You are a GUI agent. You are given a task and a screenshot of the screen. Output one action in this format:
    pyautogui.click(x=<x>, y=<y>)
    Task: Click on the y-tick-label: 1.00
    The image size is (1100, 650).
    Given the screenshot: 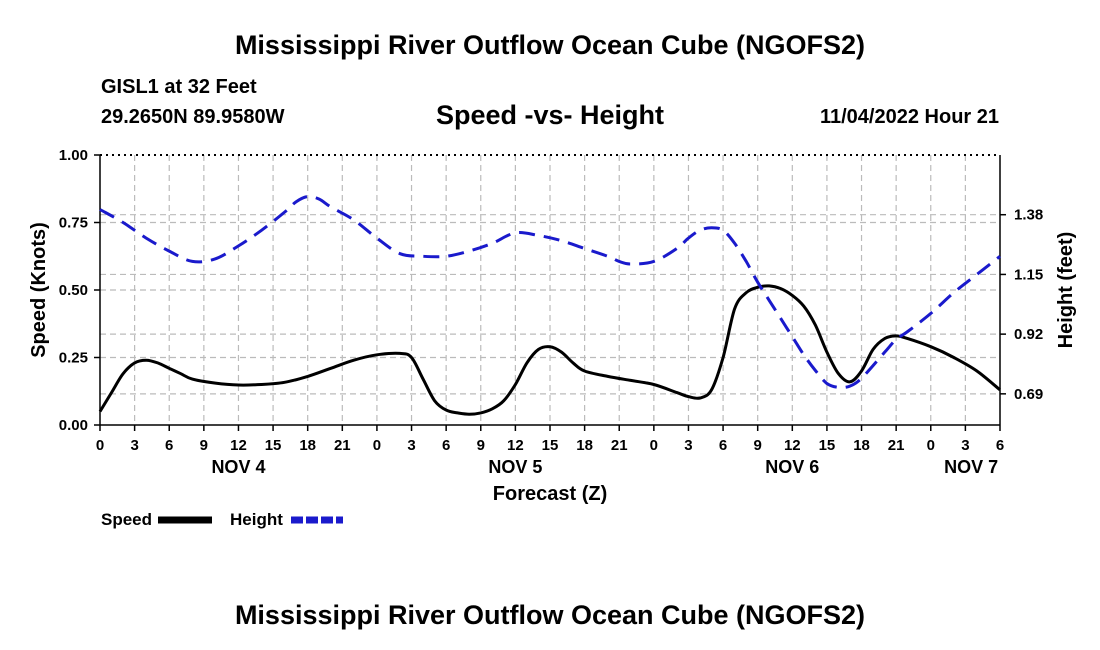 What is the action you would take?
    pyautogui.click(x=73, y=155)
    